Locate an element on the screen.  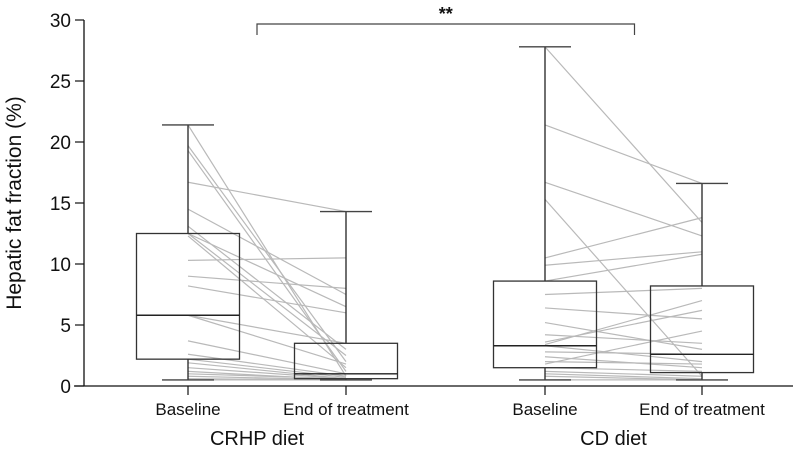
boxplot-crhp-end is located at coordinates (346, 295).